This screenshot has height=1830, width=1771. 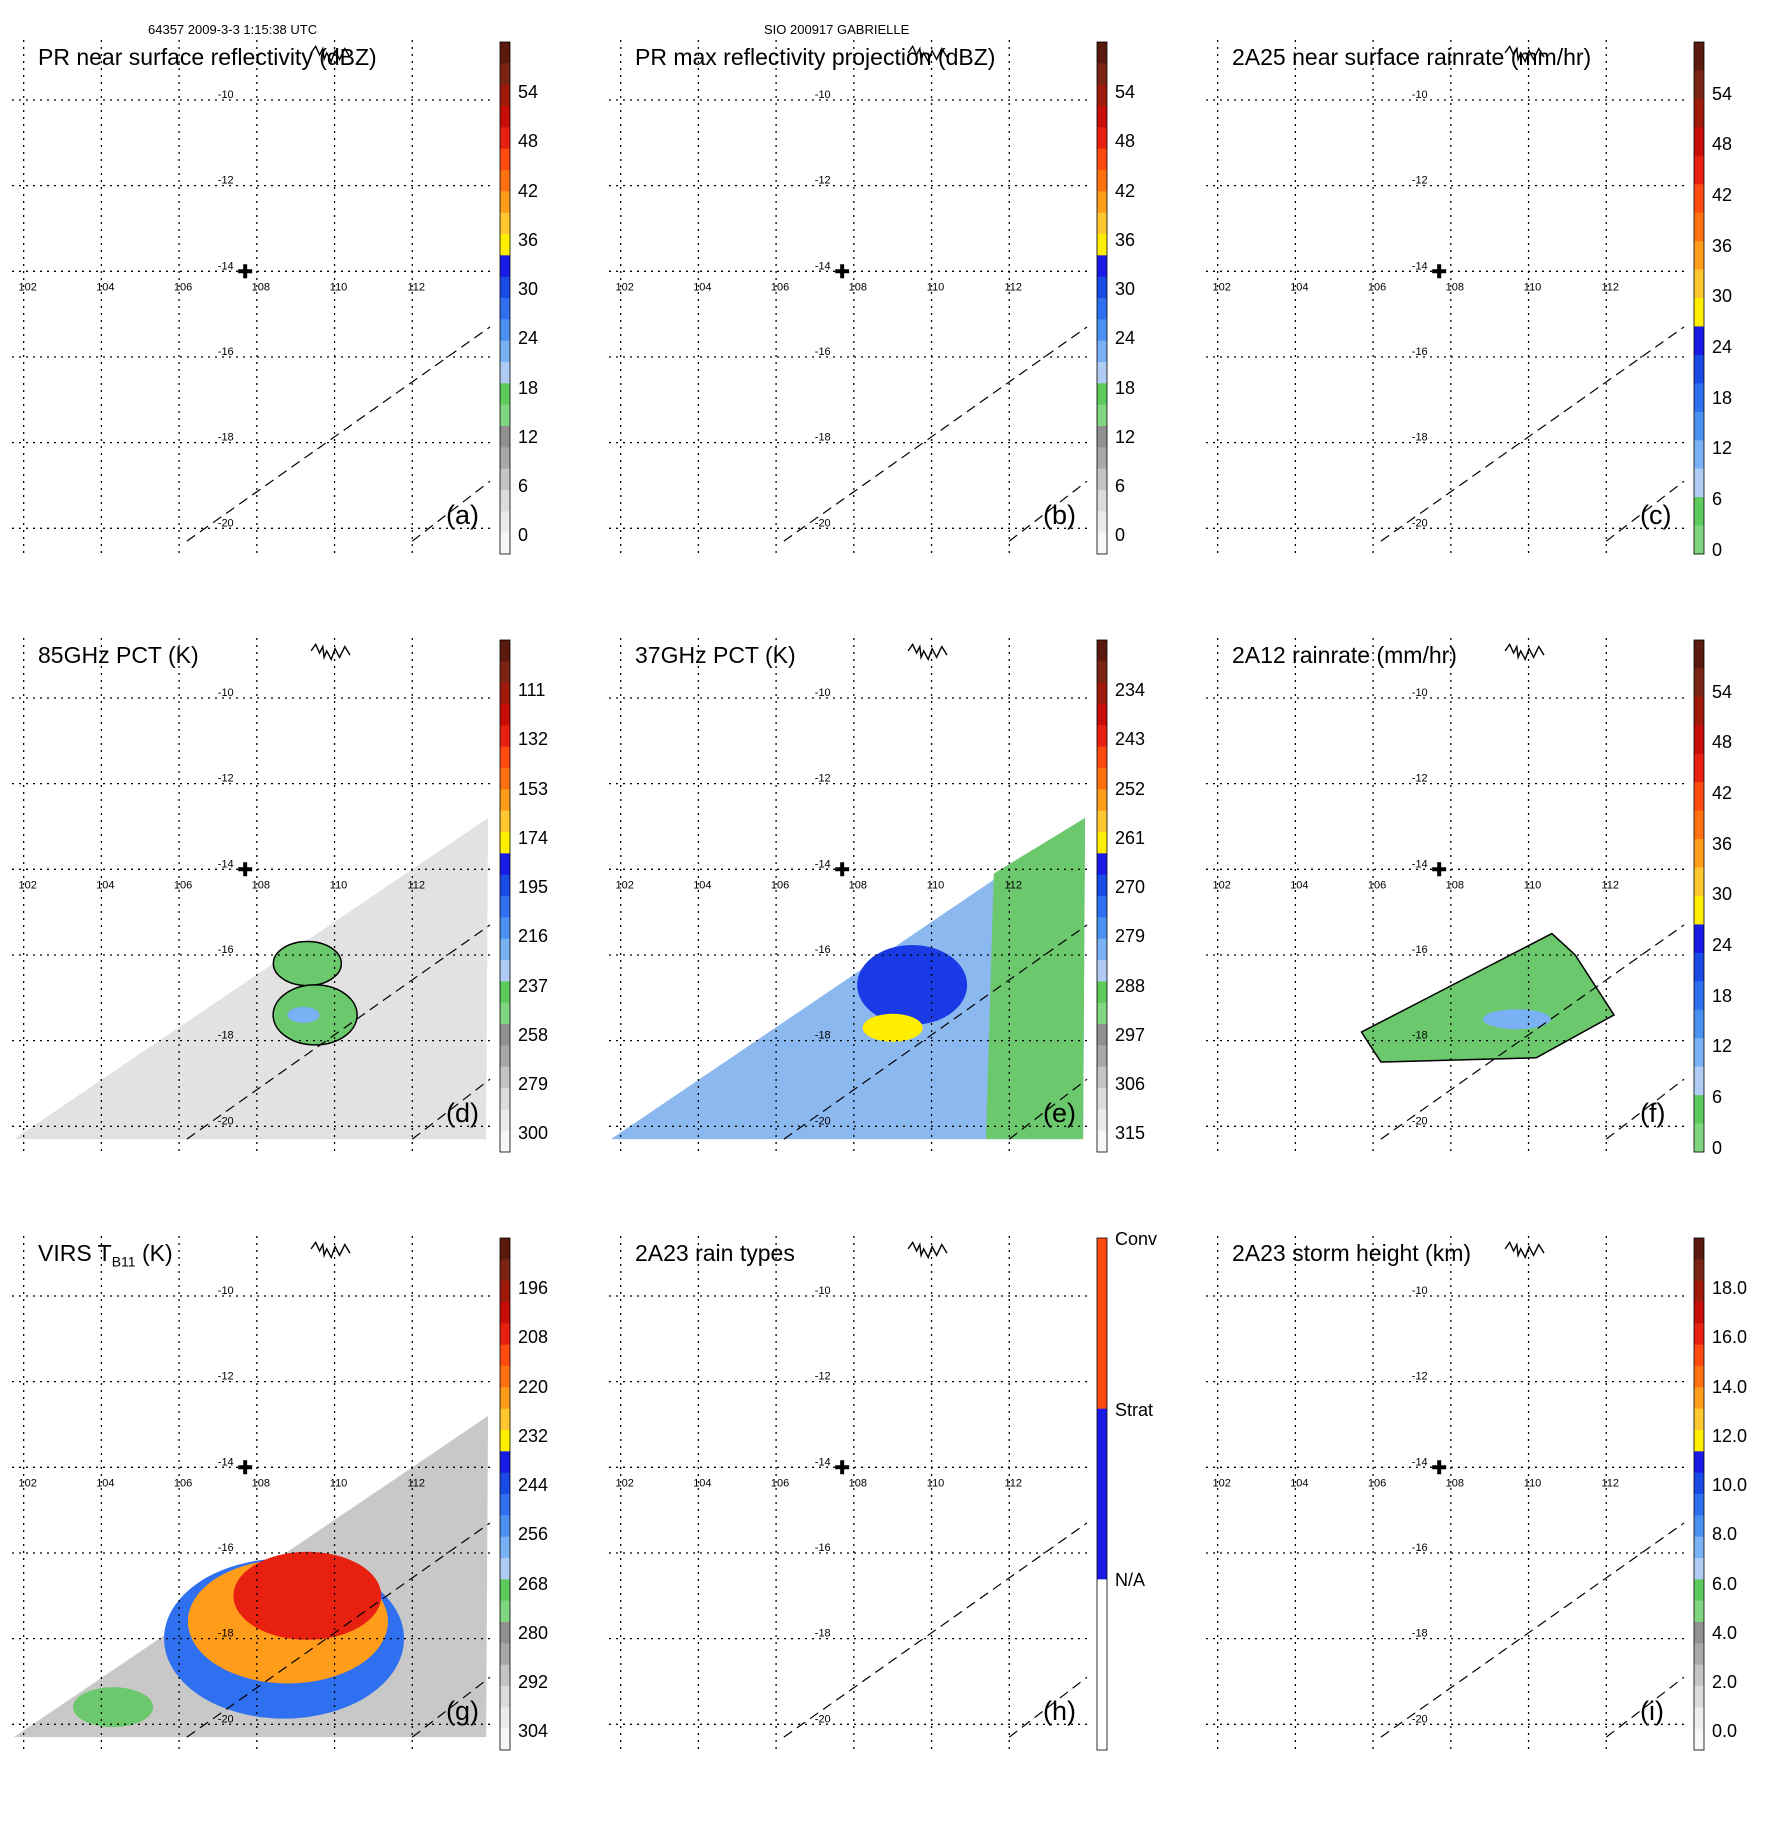 I want to click on colorbar-tick-label: 12, so click(x=1722, y=1046).